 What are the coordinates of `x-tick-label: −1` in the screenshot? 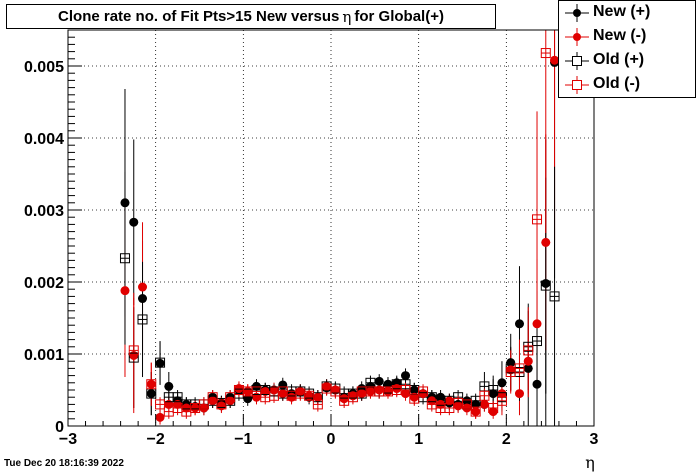 It's located at (243, 439).